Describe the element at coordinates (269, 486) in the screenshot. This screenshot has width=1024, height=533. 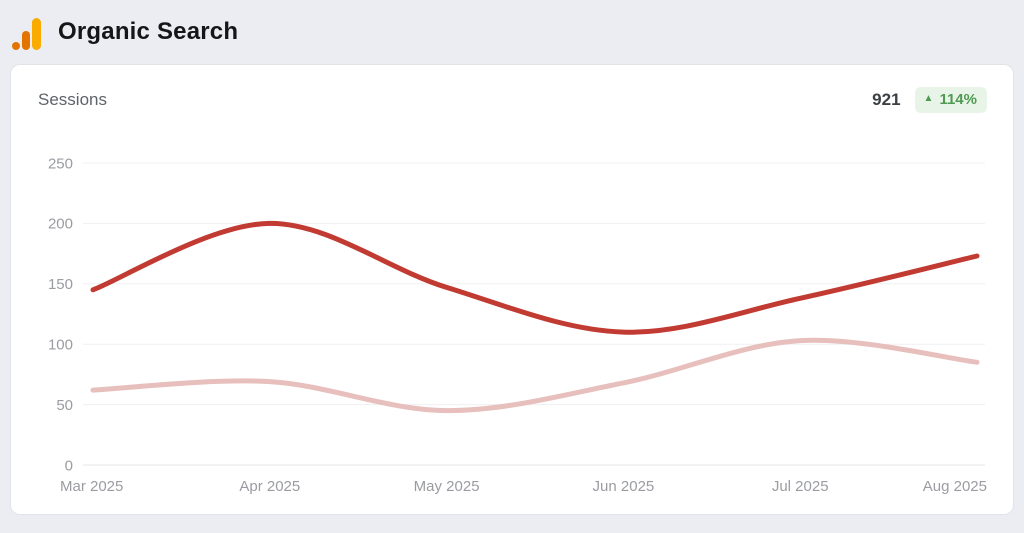
I see `x-tick-label-2: Apr 2025` at that location.